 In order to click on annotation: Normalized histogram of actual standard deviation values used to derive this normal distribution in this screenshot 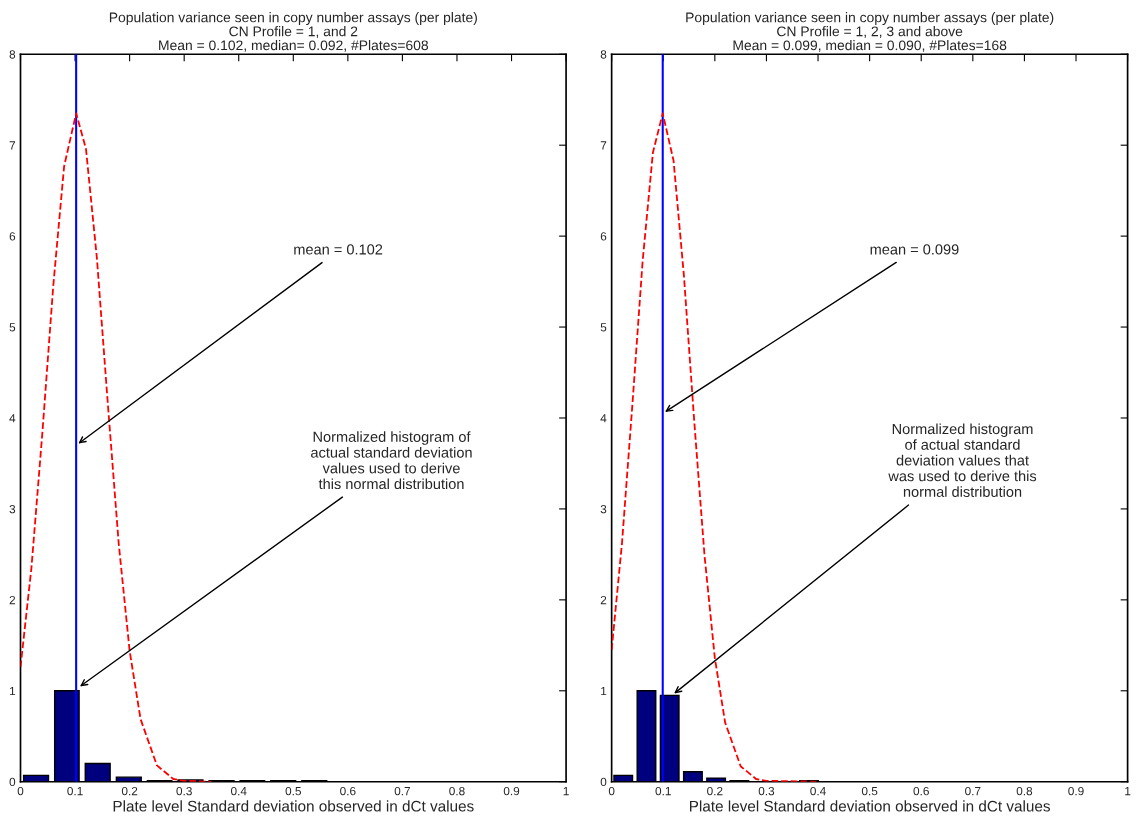, I will do `click(391, 460)`.